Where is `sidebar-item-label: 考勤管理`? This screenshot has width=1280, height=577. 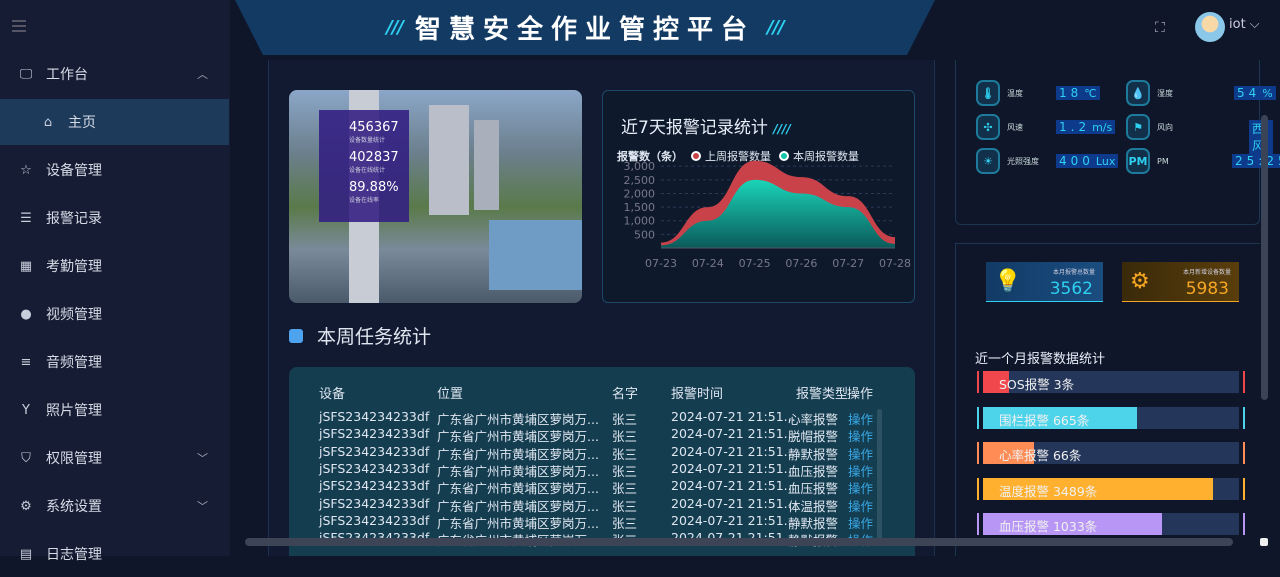
sidebar-item-label: 考勤管理 is located at coordinates (74, 267).